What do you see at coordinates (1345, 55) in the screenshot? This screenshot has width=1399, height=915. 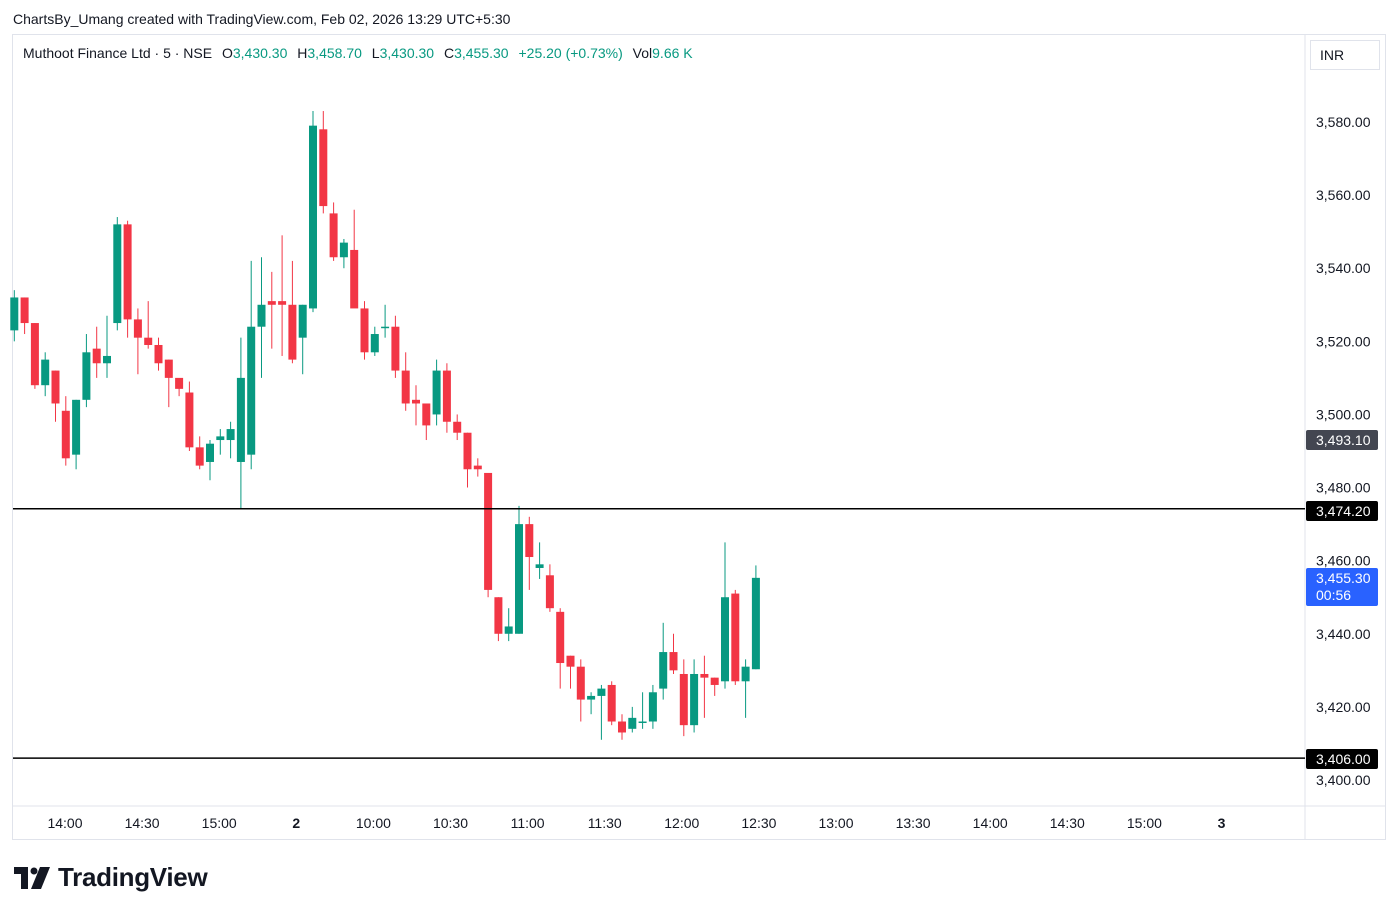 I see `currency-button: INR` at bounding box center [1345, 55].